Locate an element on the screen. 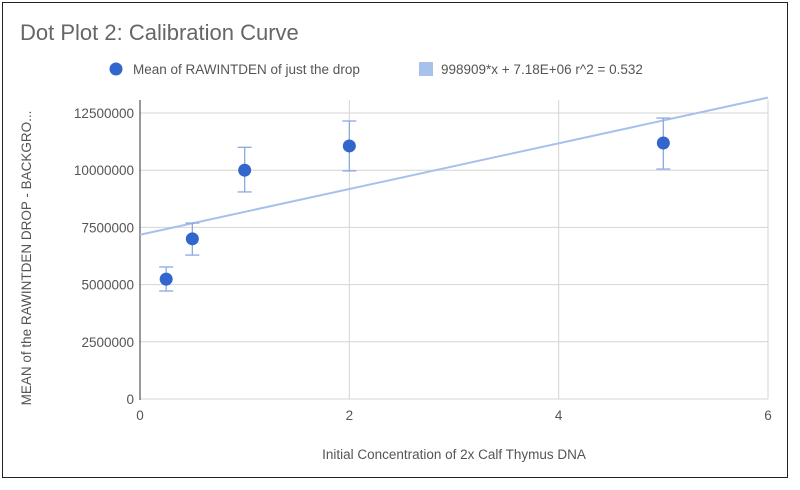 The height and width of the screenshot is (490, 800). x-tick-label: 4 is located at coordinates (559, 415).